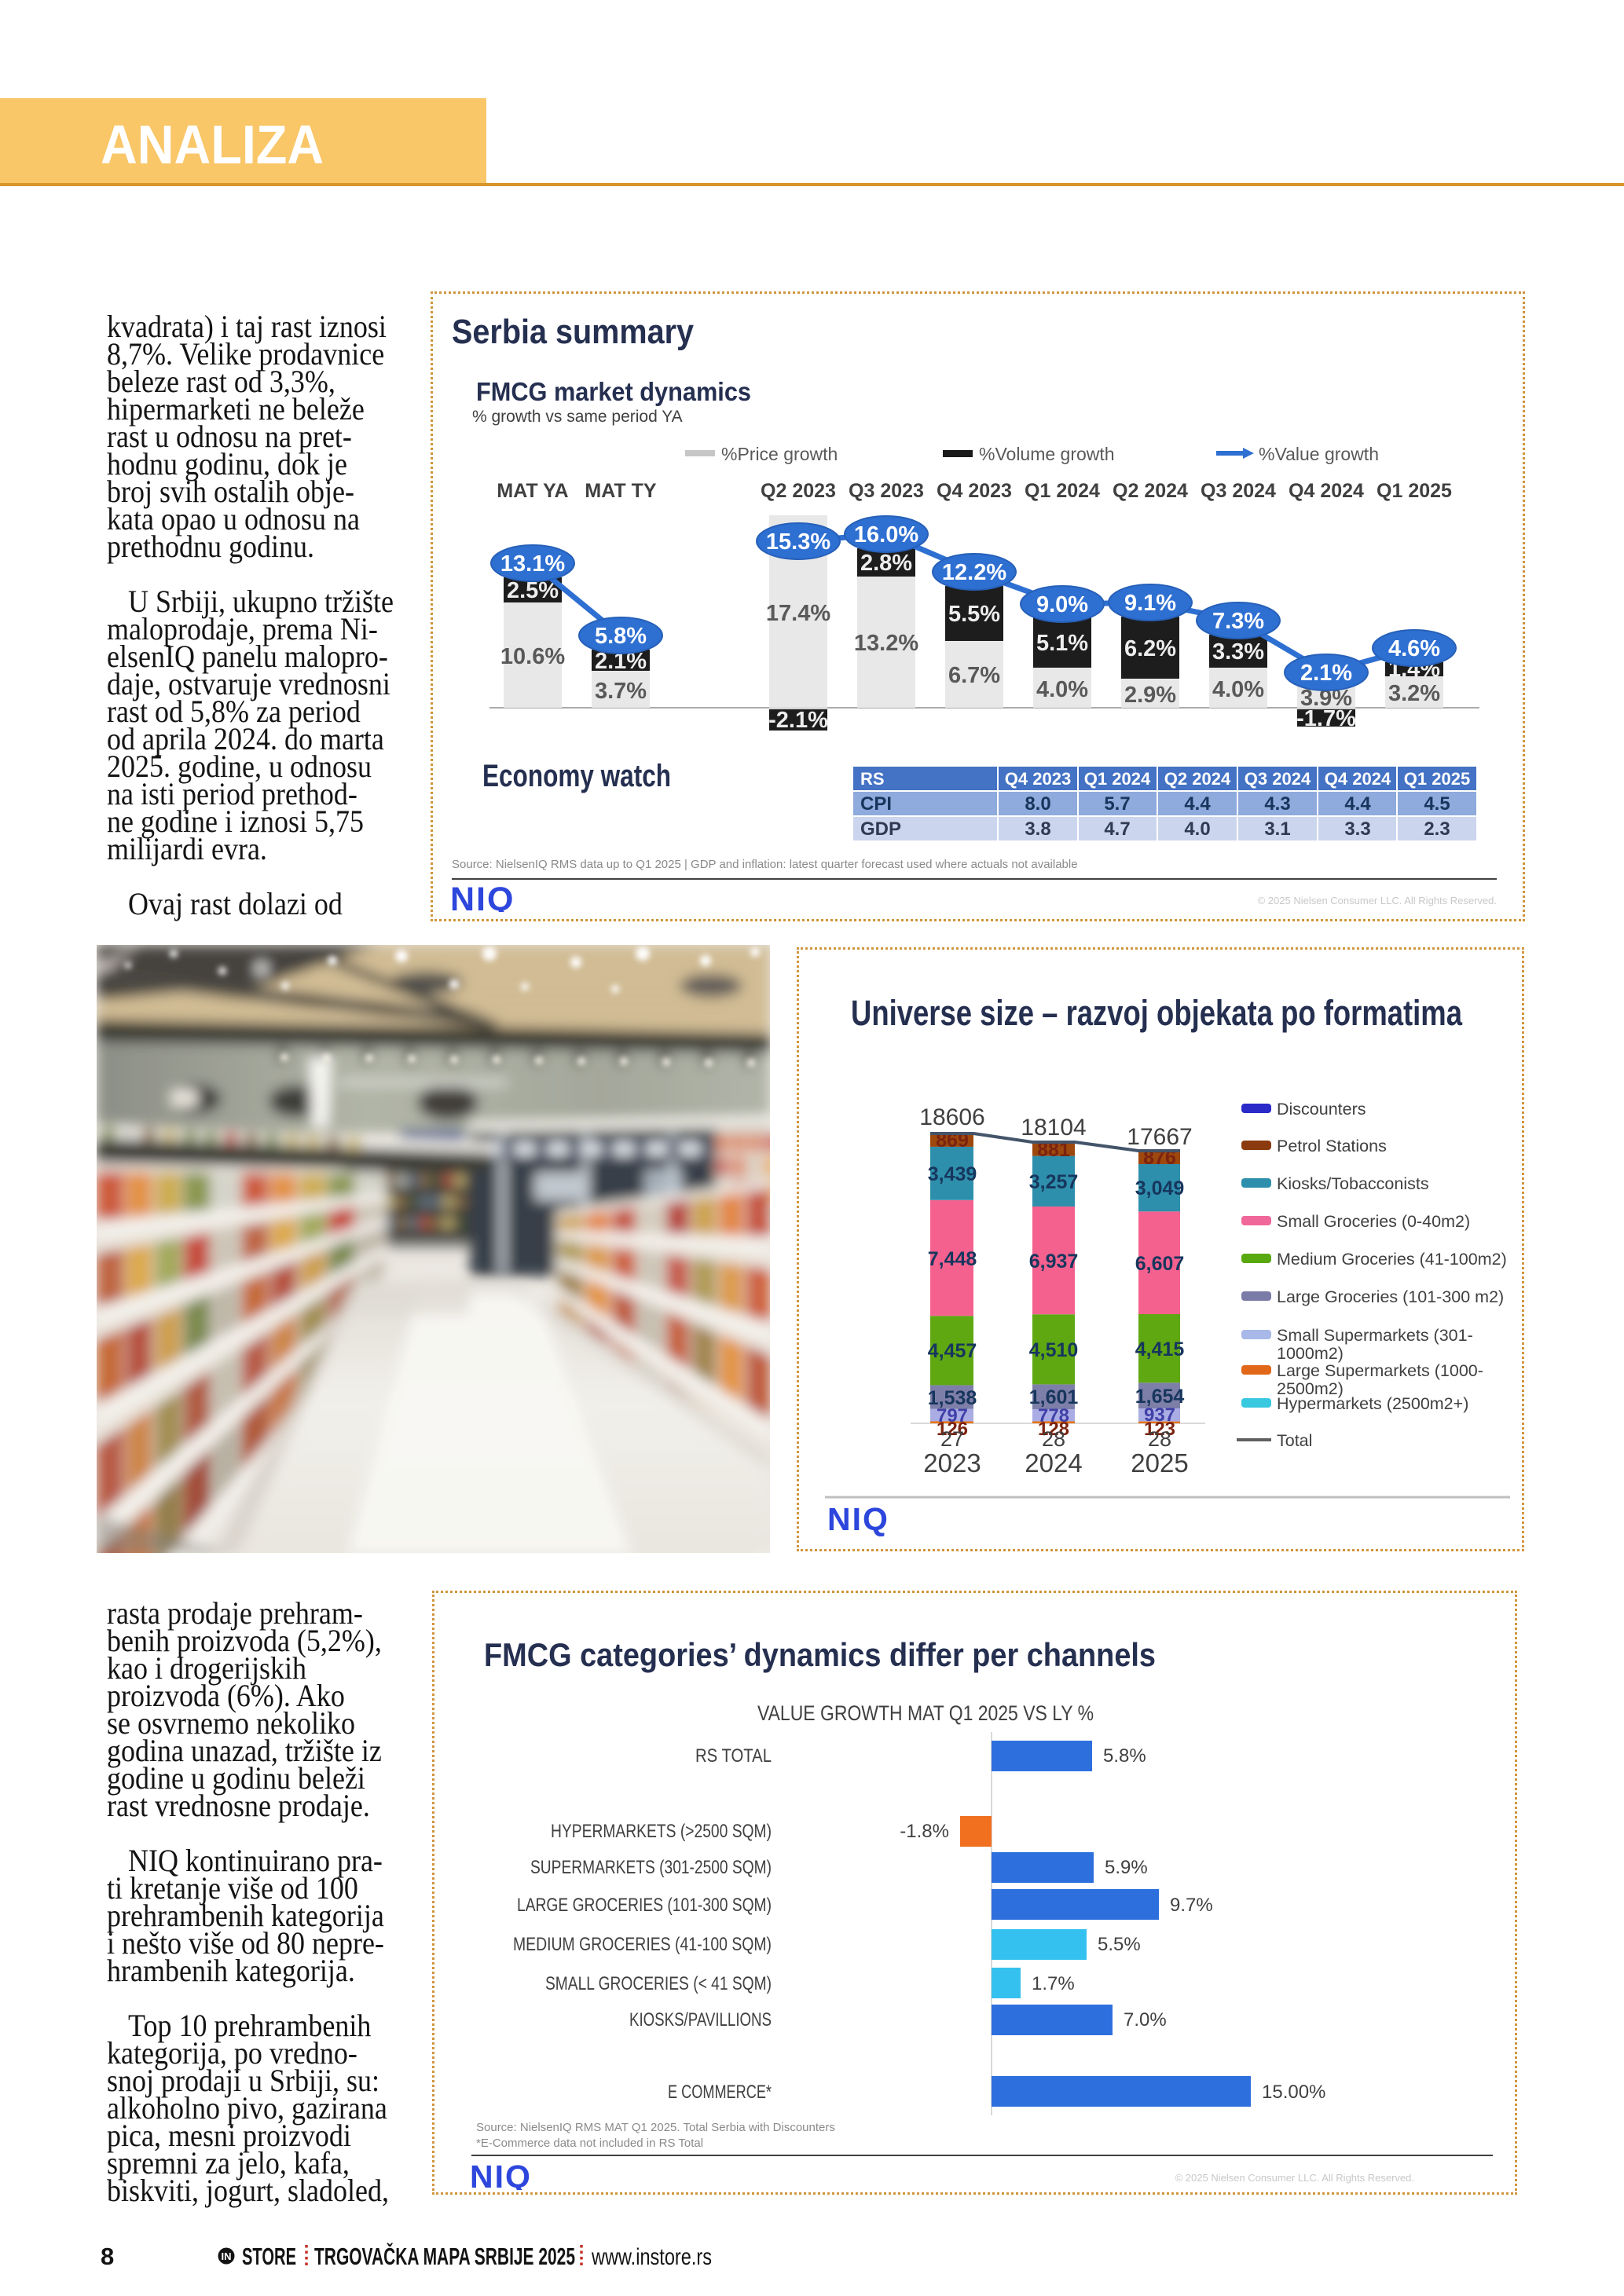 Image resolution: width=1624 pixels, height=2296 pixels. I want to click on svg-text: 2500m2), so click(1310, 1388).